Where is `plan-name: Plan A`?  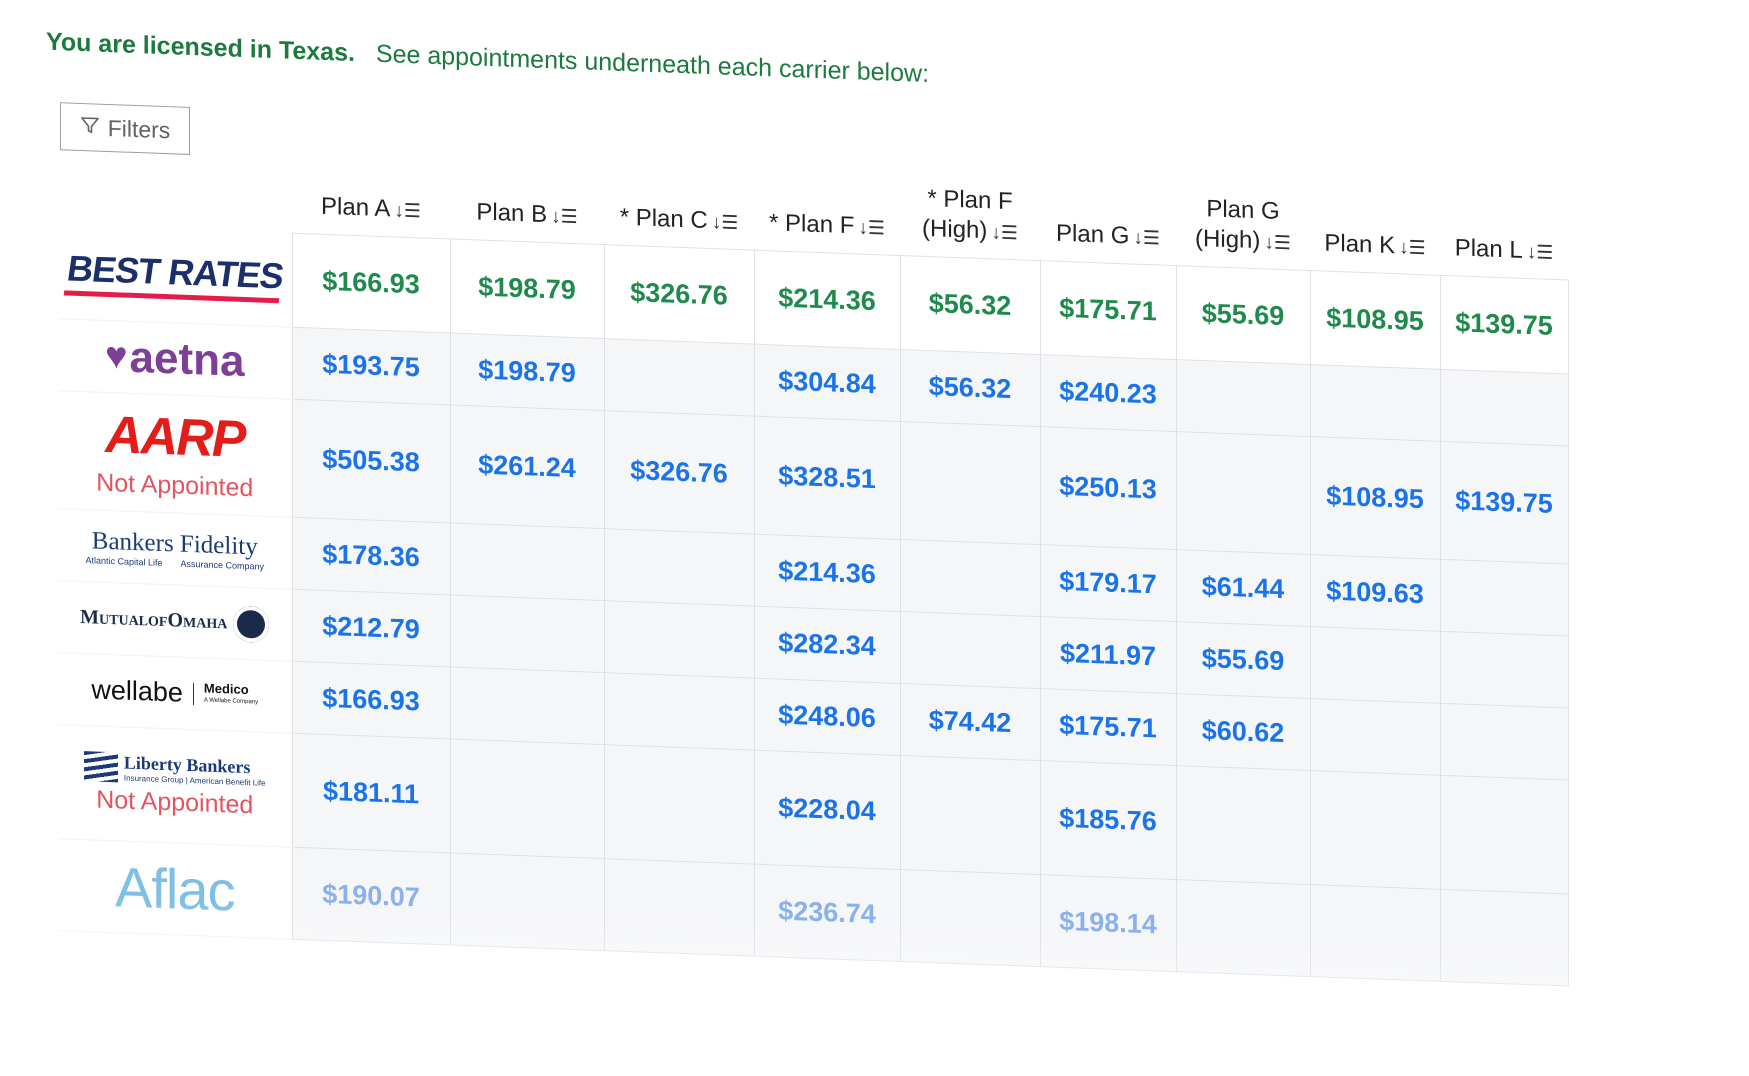 plan-name: Plan A is located at coordinates (356, 207).